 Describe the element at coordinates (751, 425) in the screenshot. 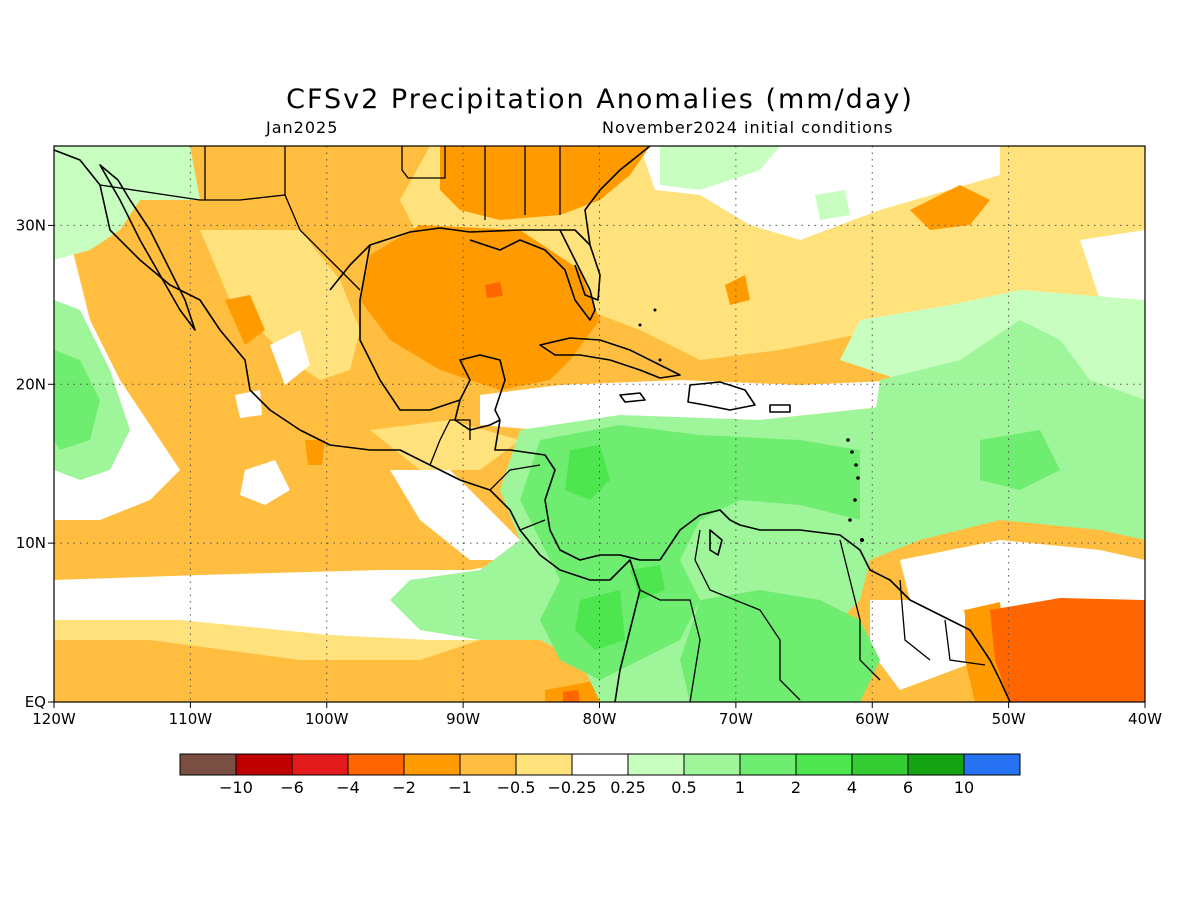

I see `lesser-antilles` at that location.